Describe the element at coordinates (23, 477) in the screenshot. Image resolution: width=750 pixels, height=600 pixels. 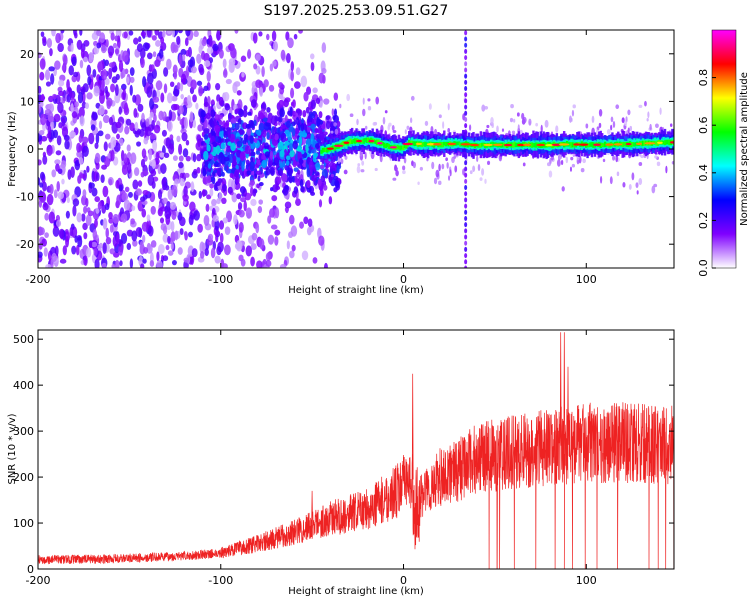
I see `y-tick-label: 200` at that location.